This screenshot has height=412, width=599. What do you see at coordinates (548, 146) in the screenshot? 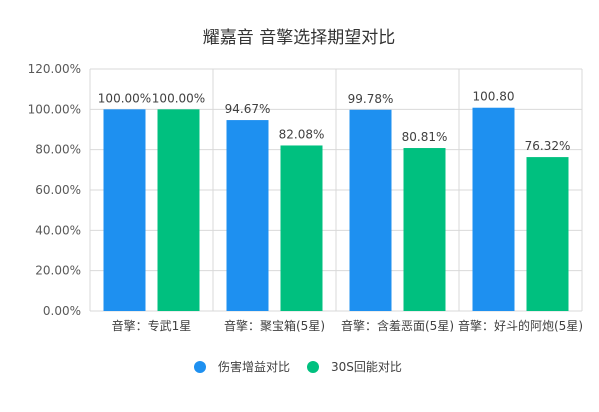
I see `data-label: 76.32%` at bounding box center [548, 146].